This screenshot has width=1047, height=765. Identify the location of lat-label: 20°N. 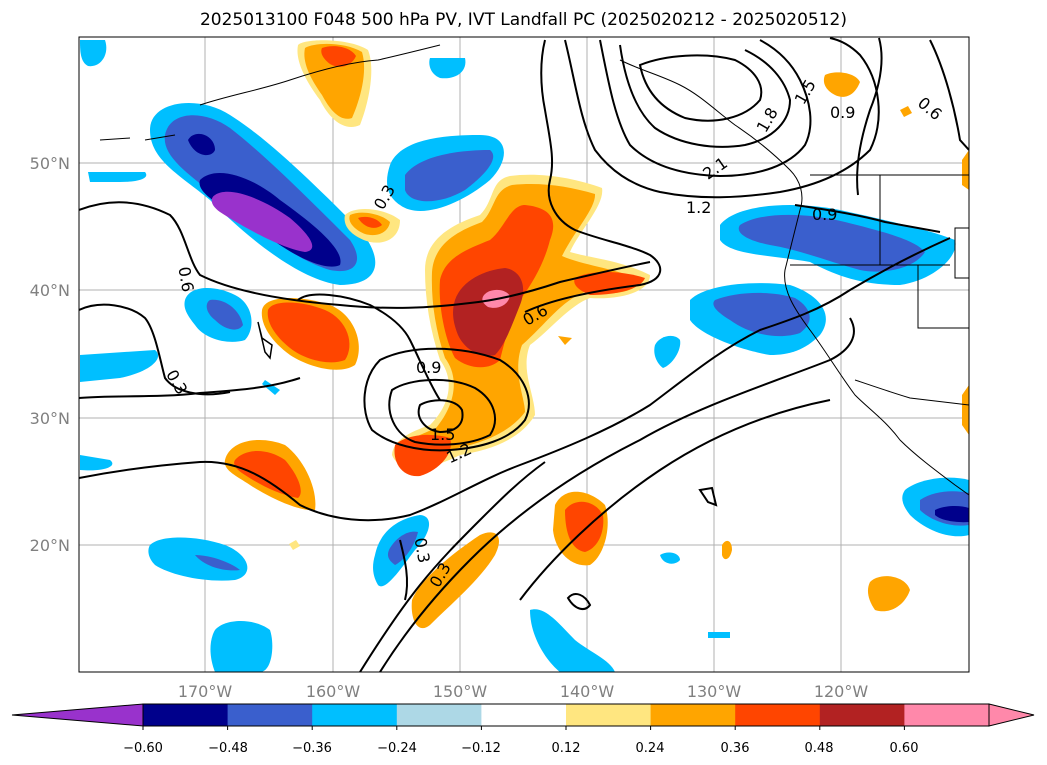
(50, 545).